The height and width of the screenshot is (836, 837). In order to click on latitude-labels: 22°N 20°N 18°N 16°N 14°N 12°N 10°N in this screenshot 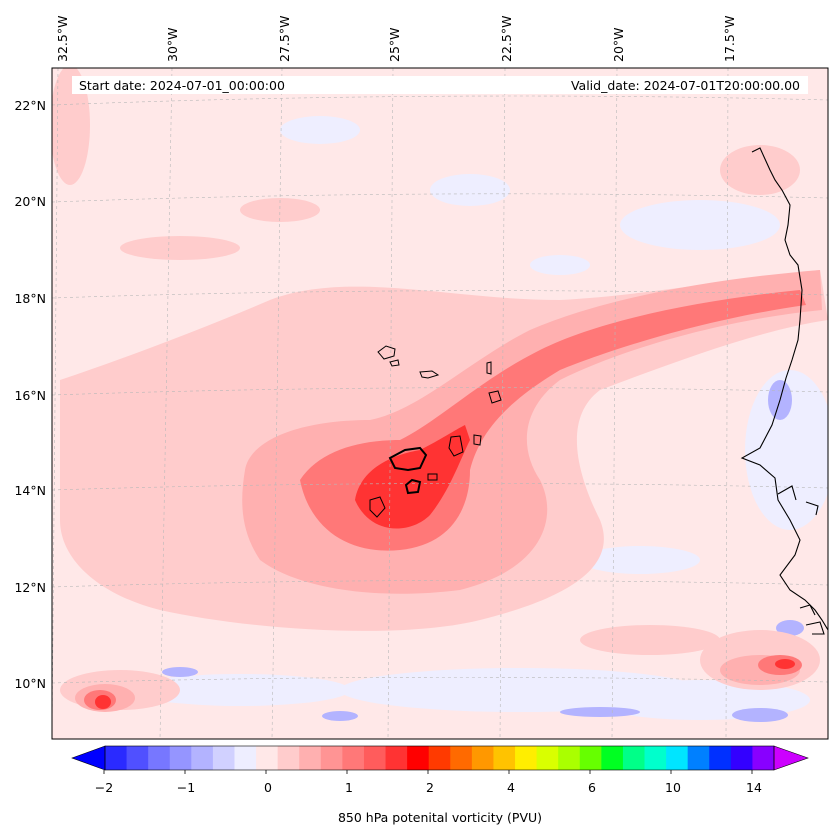, I will do `click(30, 394)`.